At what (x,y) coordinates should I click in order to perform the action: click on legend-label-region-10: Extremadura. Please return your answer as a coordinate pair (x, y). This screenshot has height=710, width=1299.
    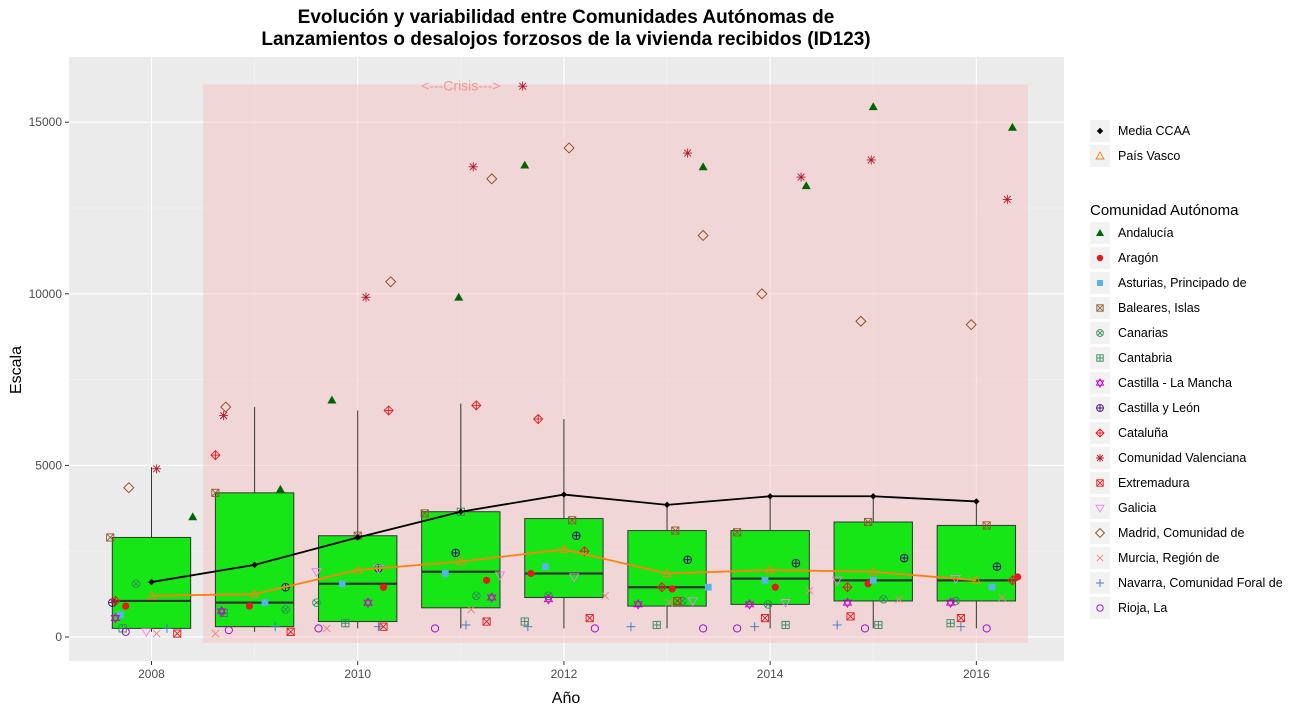
    Looking at the image, I should click on (1154, 483).